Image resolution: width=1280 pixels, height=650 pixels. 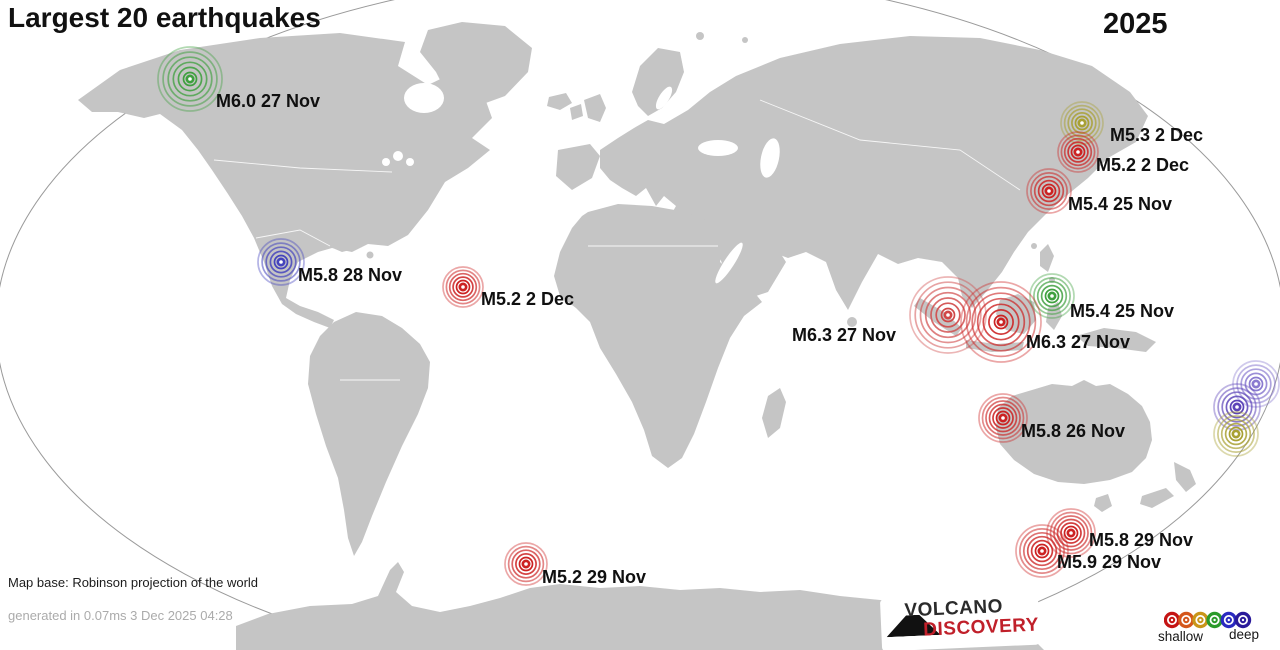 What do you see at coordinates (981, 627) in the screenshot?
I see `logo-text-discovery: DISCOVERY` at bounding box center [981, 627].